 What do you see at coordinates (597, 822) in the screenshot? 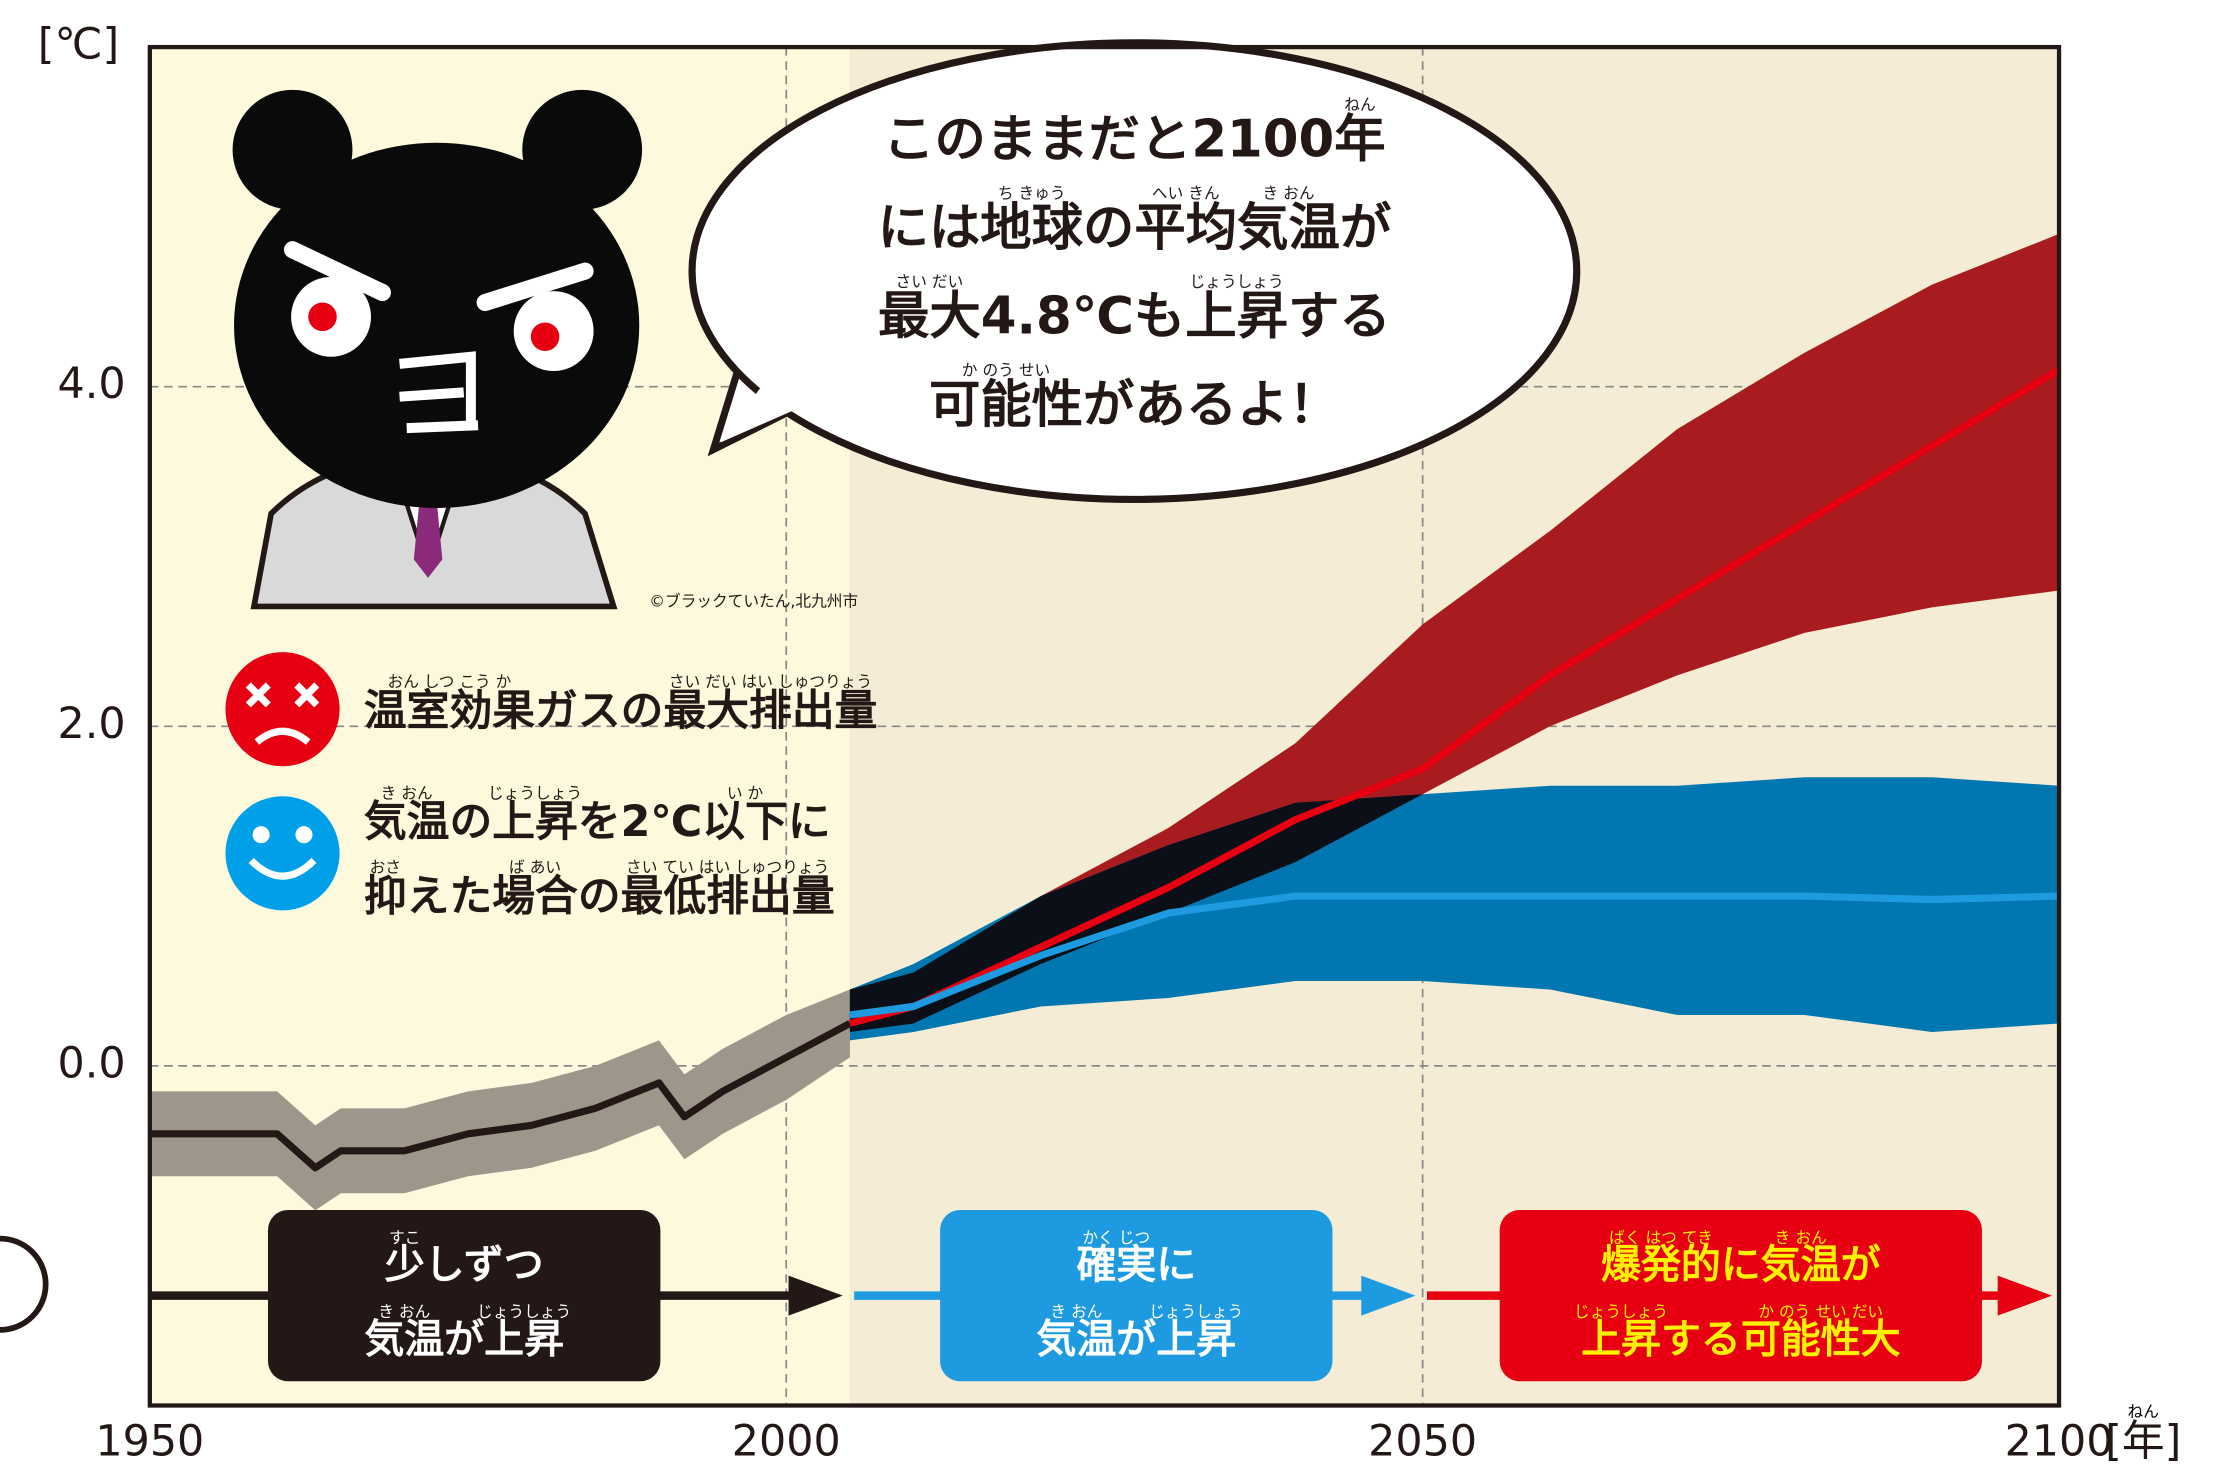
I see `text-line: 気温の上昇を2℃以下に` at bounding box center [597, 822].